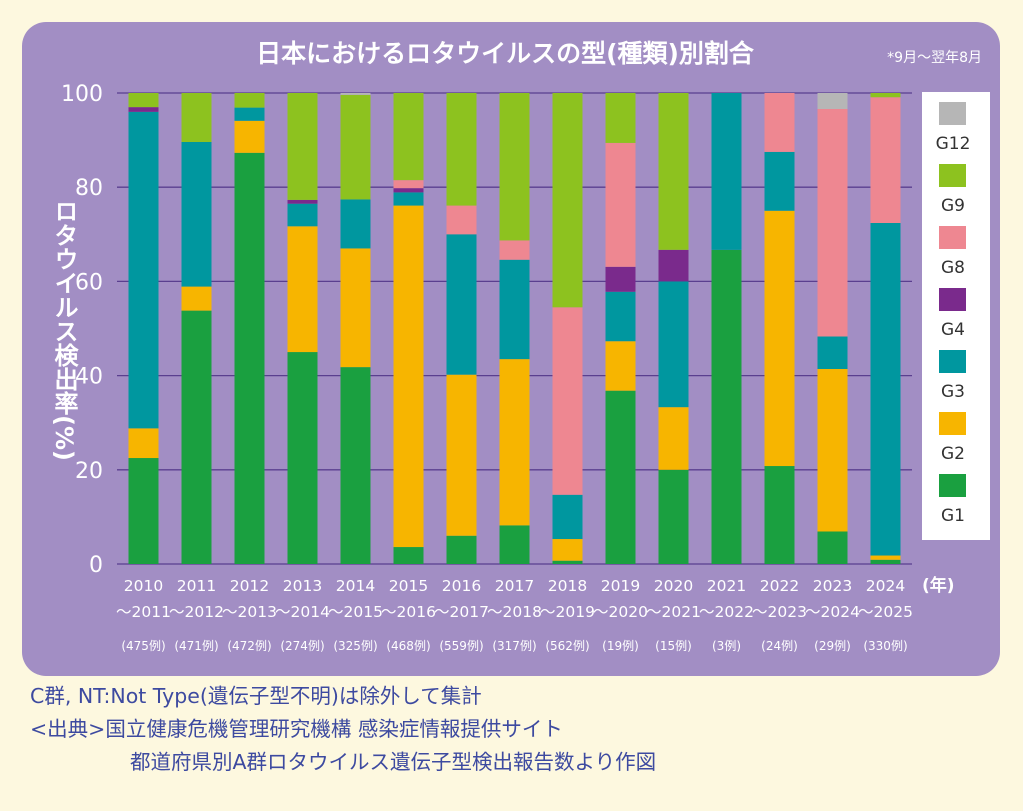 The width and height of the screenshot is (1023, 811). What do you see at coordinates (408, 586) in the screenshot?
I see `x-tick-label: 2015` at bounding box center [408, 586].